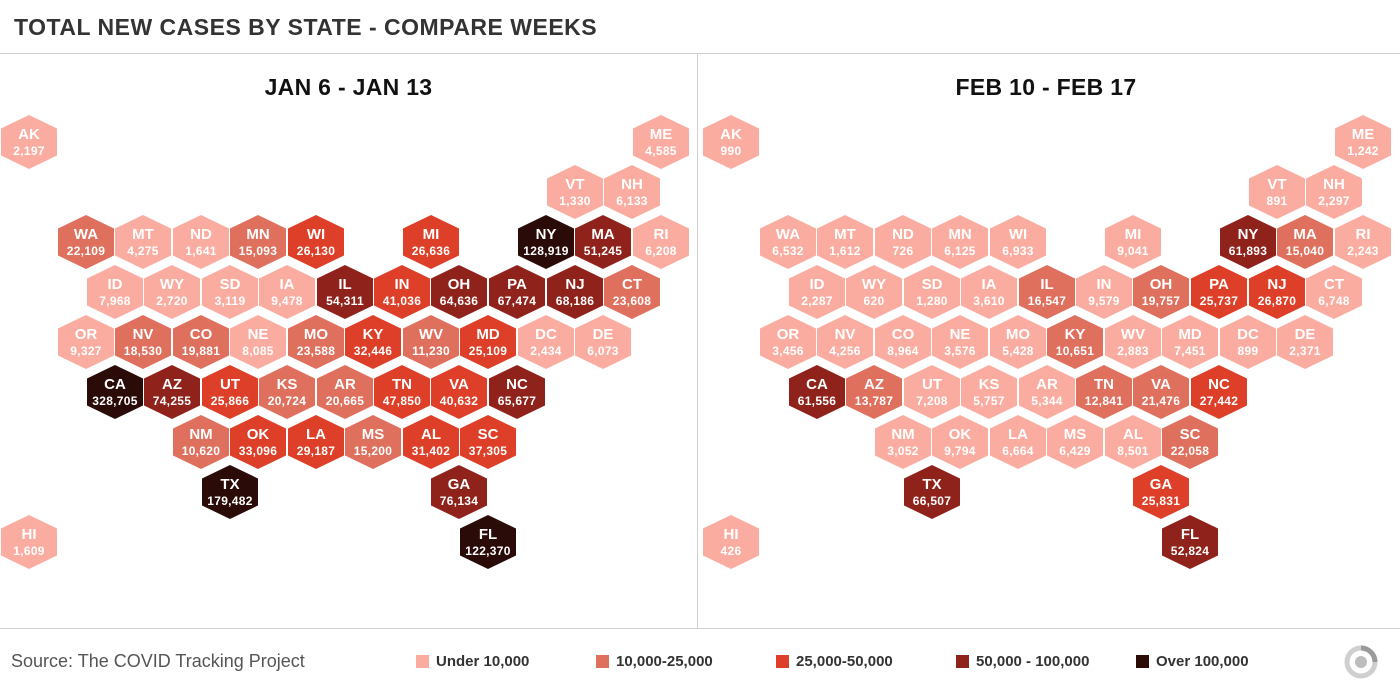  Describe the element at coordinates (345, 284) in the screenshot. I see `state-abbr: IL` at that location.